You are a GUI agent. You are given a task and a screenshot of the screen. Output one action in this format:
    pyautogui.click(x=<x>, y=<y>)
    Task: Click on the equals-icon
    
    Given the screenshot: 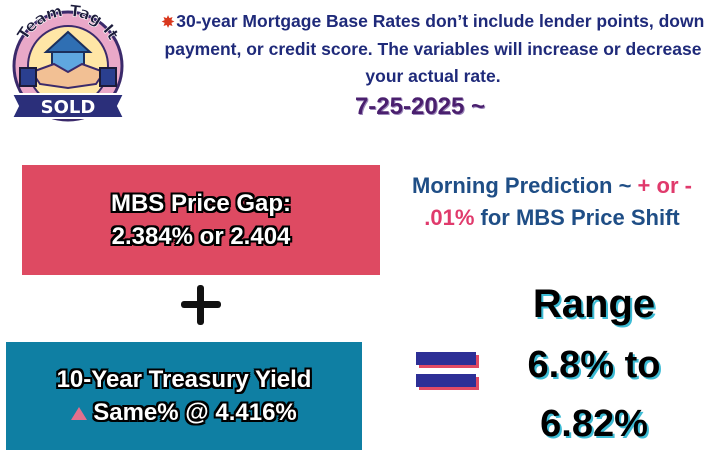 What is the action you would take?
    pyautogui.click(x=448, y=372)
    